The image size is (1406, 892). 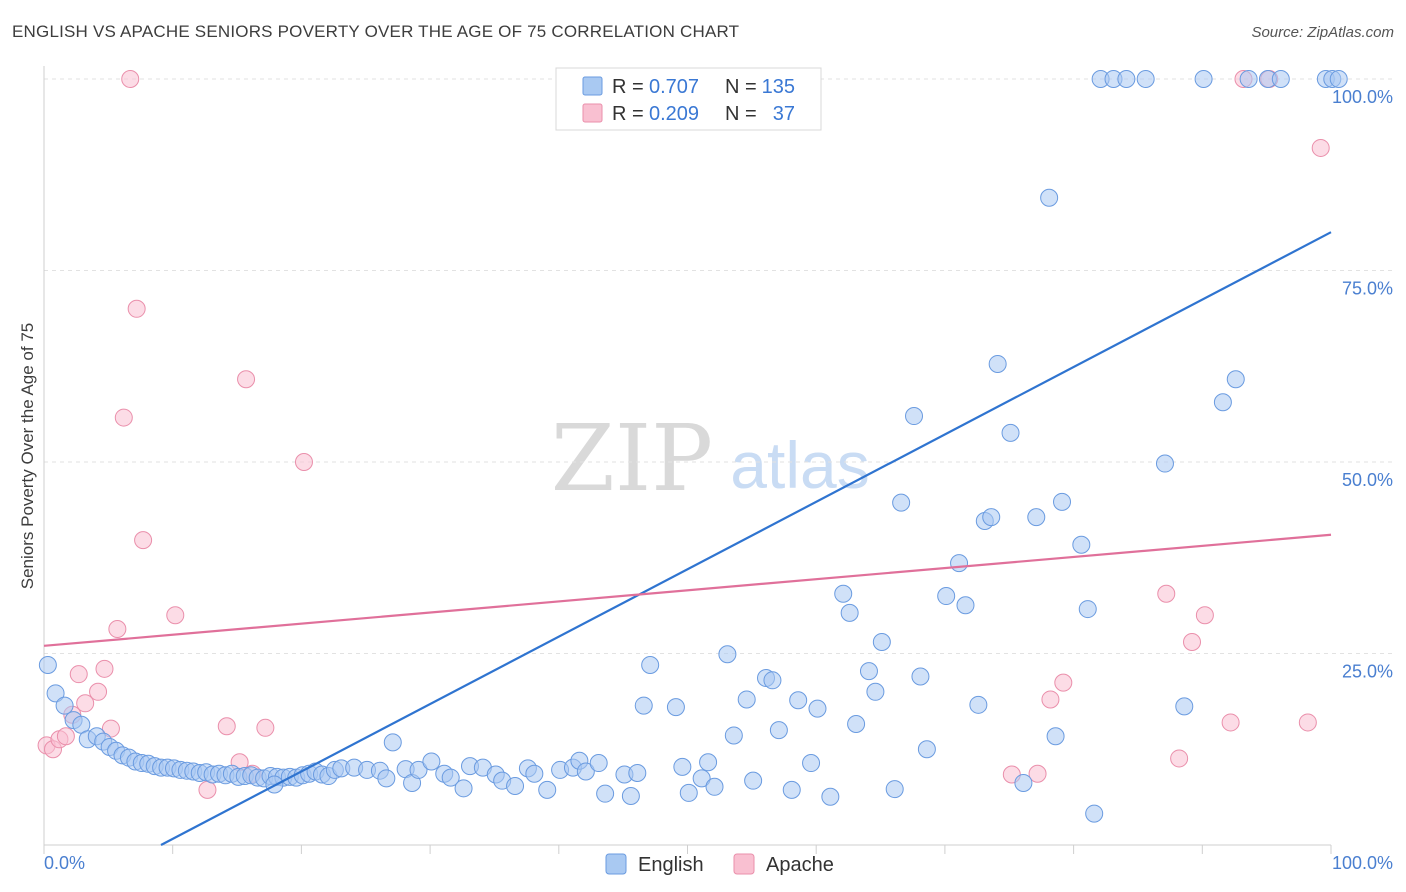 I want to click on legend-english-label: English, so click(x=671, y=865).